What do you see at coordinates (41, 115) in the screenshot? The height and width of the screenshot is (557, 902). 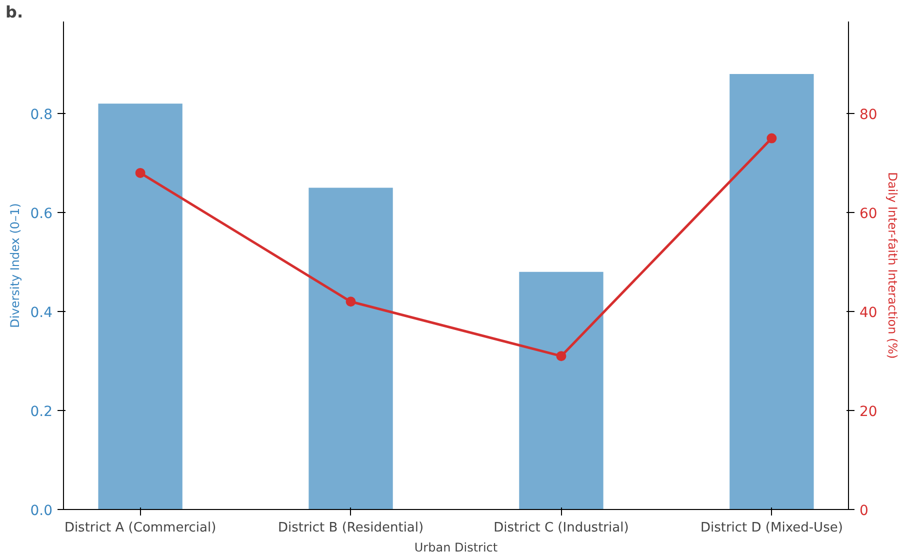 I see `y-tick-label: 0.8` at bounding box center [41, 115].